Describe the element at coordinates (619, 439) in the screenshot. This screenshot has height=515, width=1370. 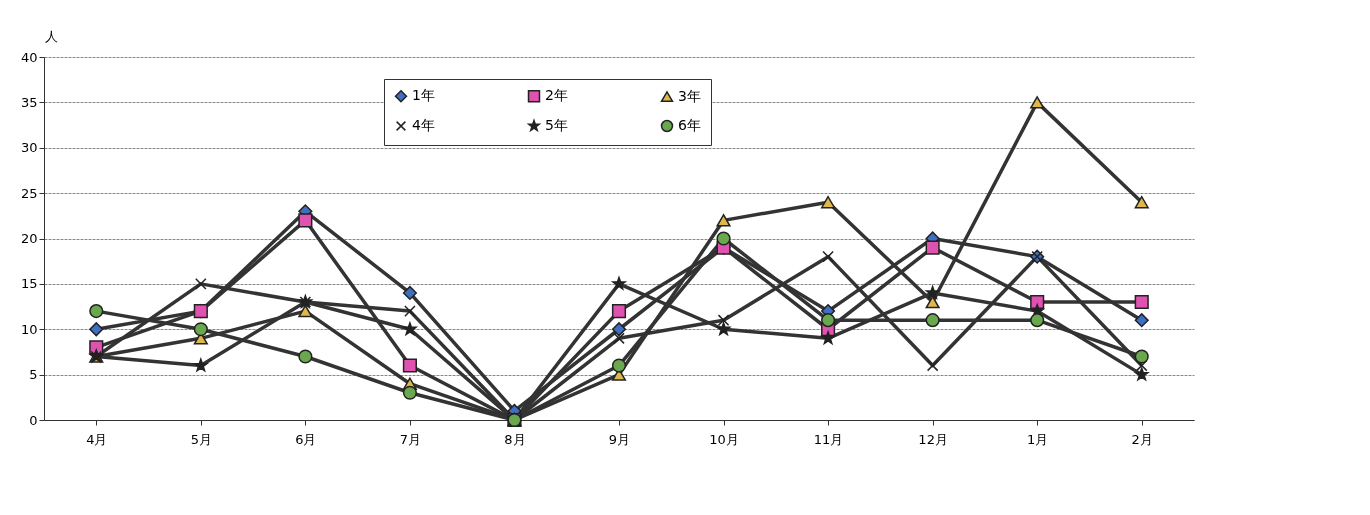
I see `x-tick-label: 9月` at that location.